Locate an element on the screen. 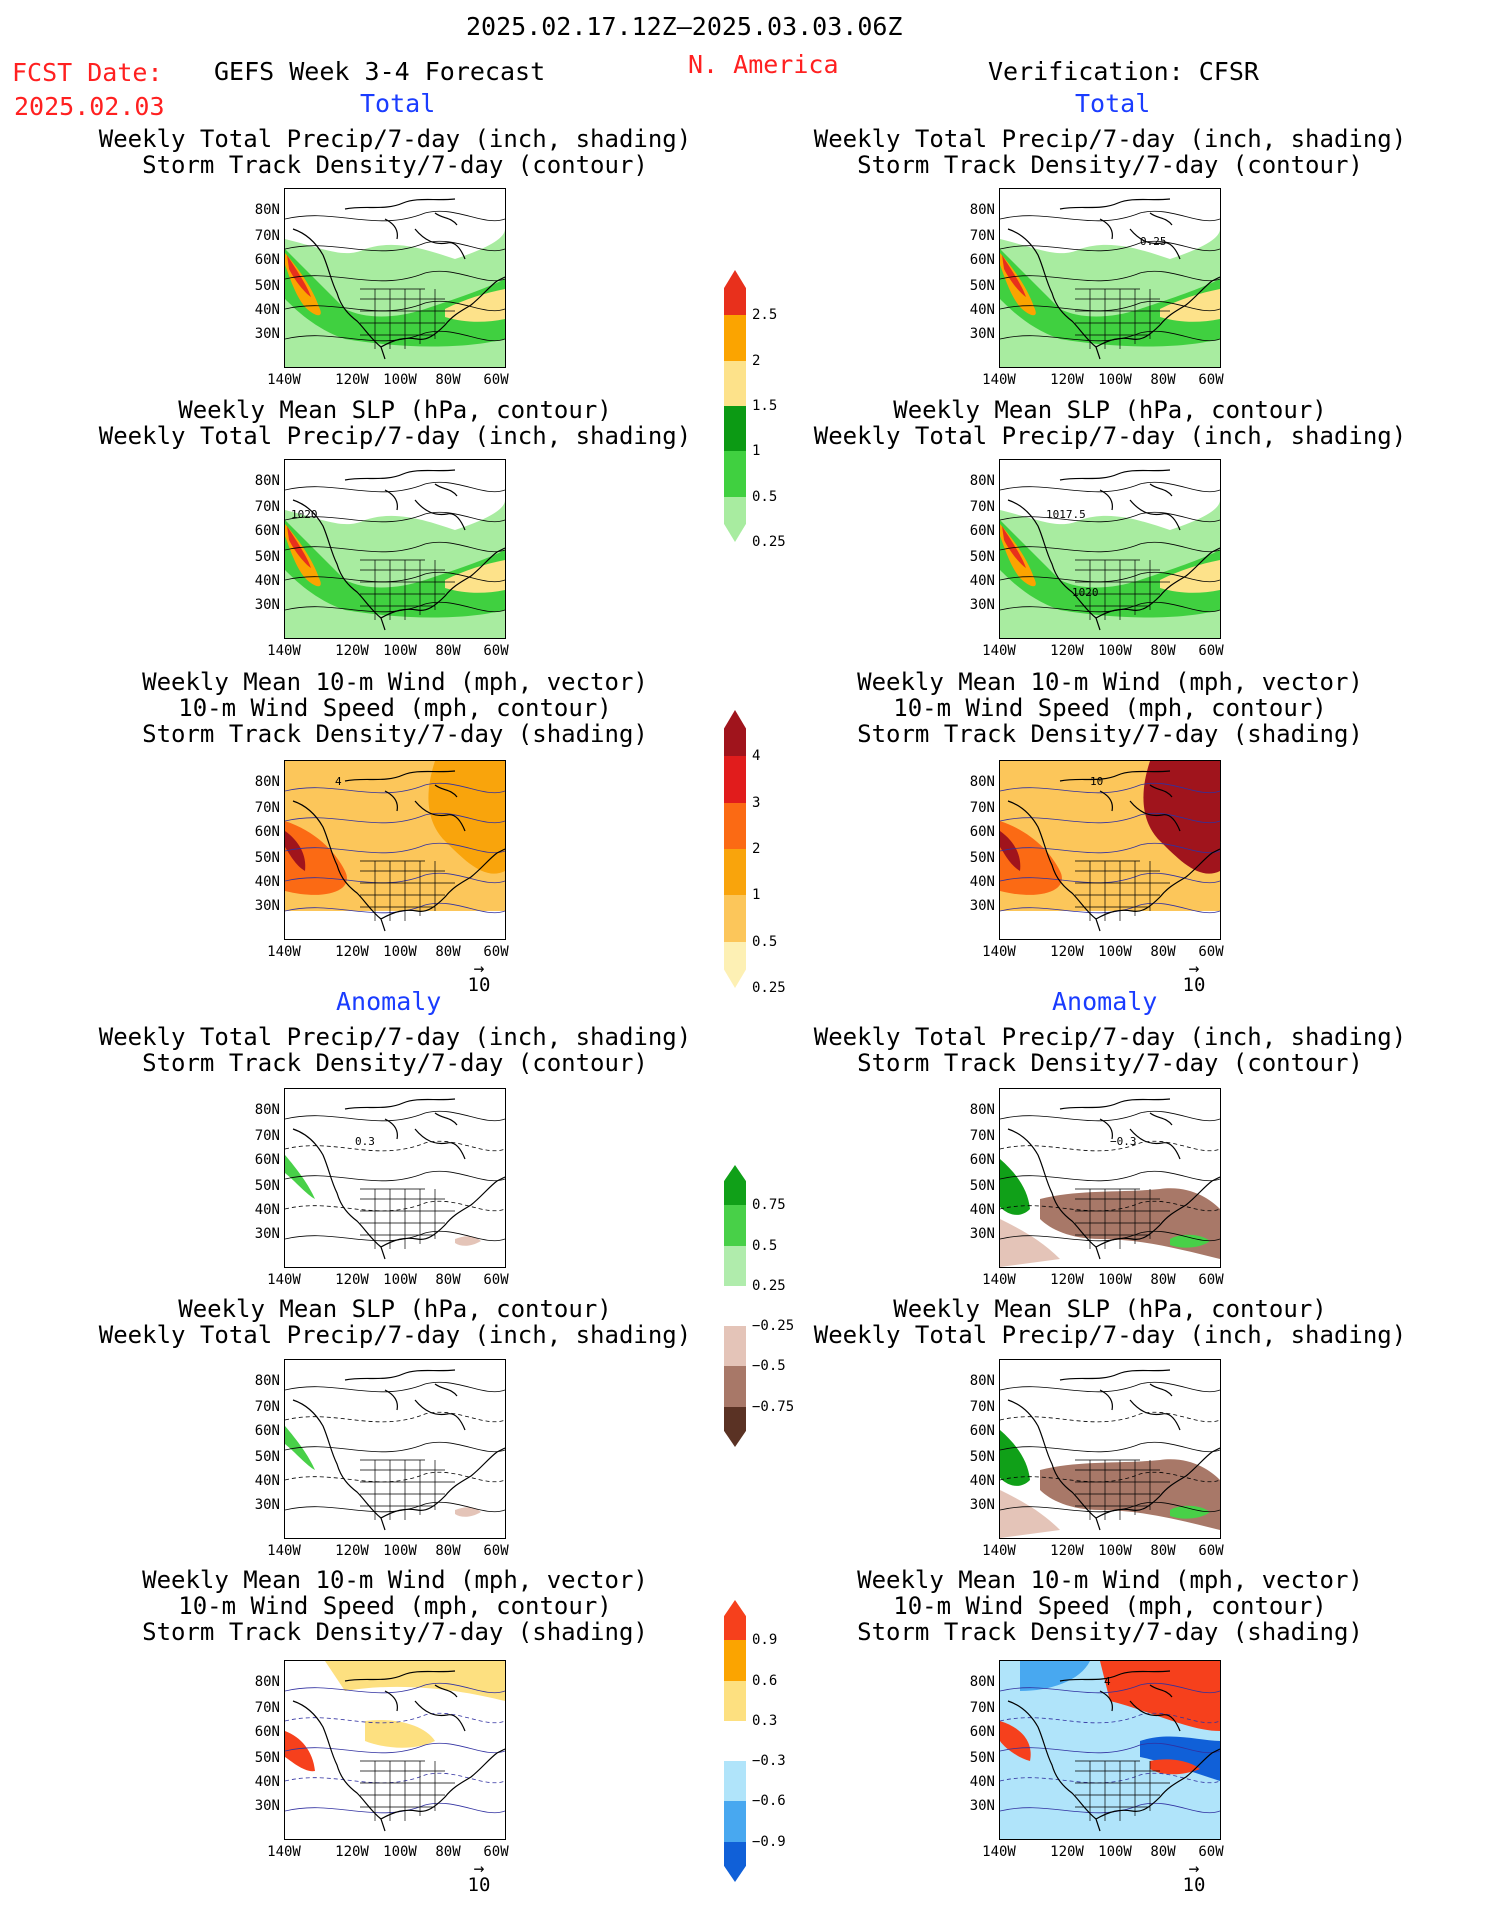 This screenshot has height=1925, width=1487. map-canvas is located at coordinates (395, 282).